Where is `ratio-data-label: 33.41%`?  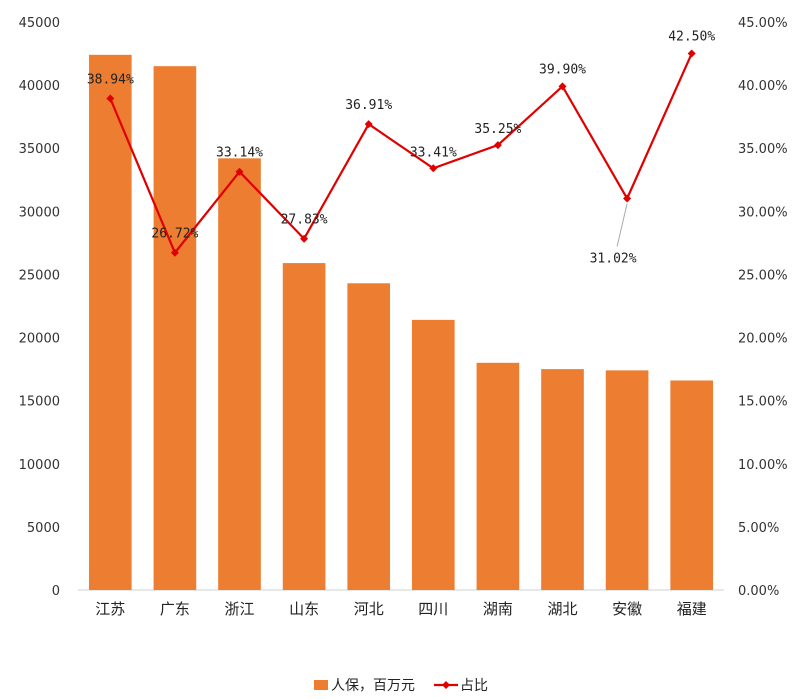 ratio-data-label: 33.41% is located at coordinates (433, 152).